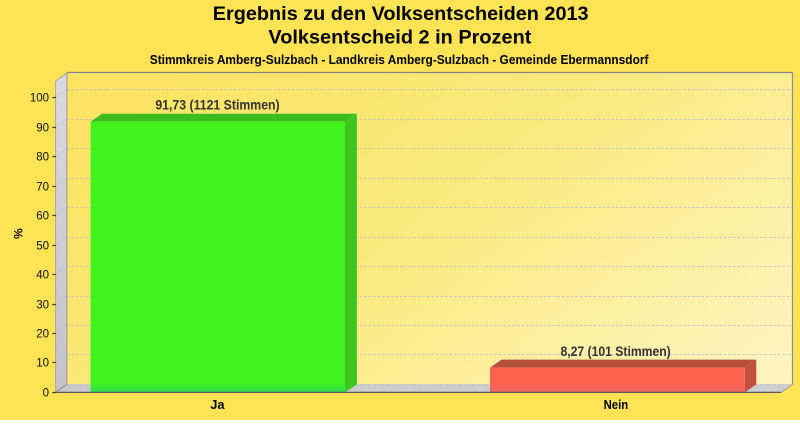  Describe the element at coordinates (46, 393) in the screenshot. I see `svg-text: 0` at that location.